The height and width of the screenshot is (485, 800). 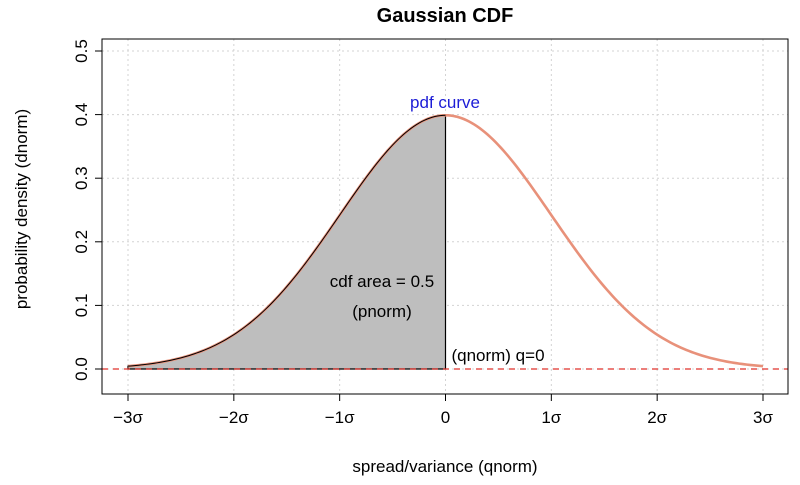 I want to click on y-tick-label: 0.5, so click(x=81, y=51).